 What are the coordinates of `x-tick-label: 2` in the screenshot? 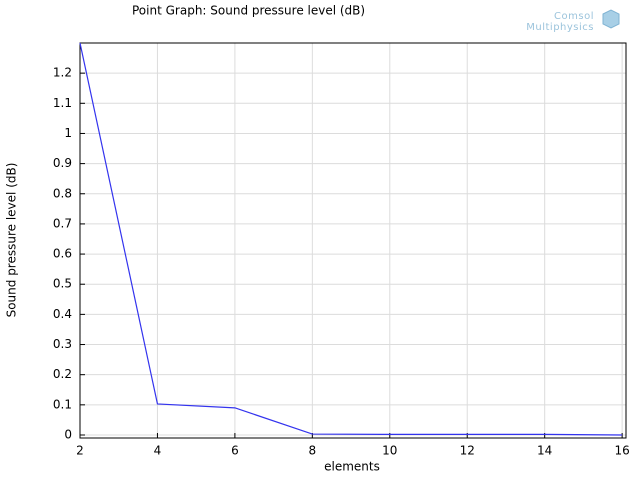 It's located at (80, 451).